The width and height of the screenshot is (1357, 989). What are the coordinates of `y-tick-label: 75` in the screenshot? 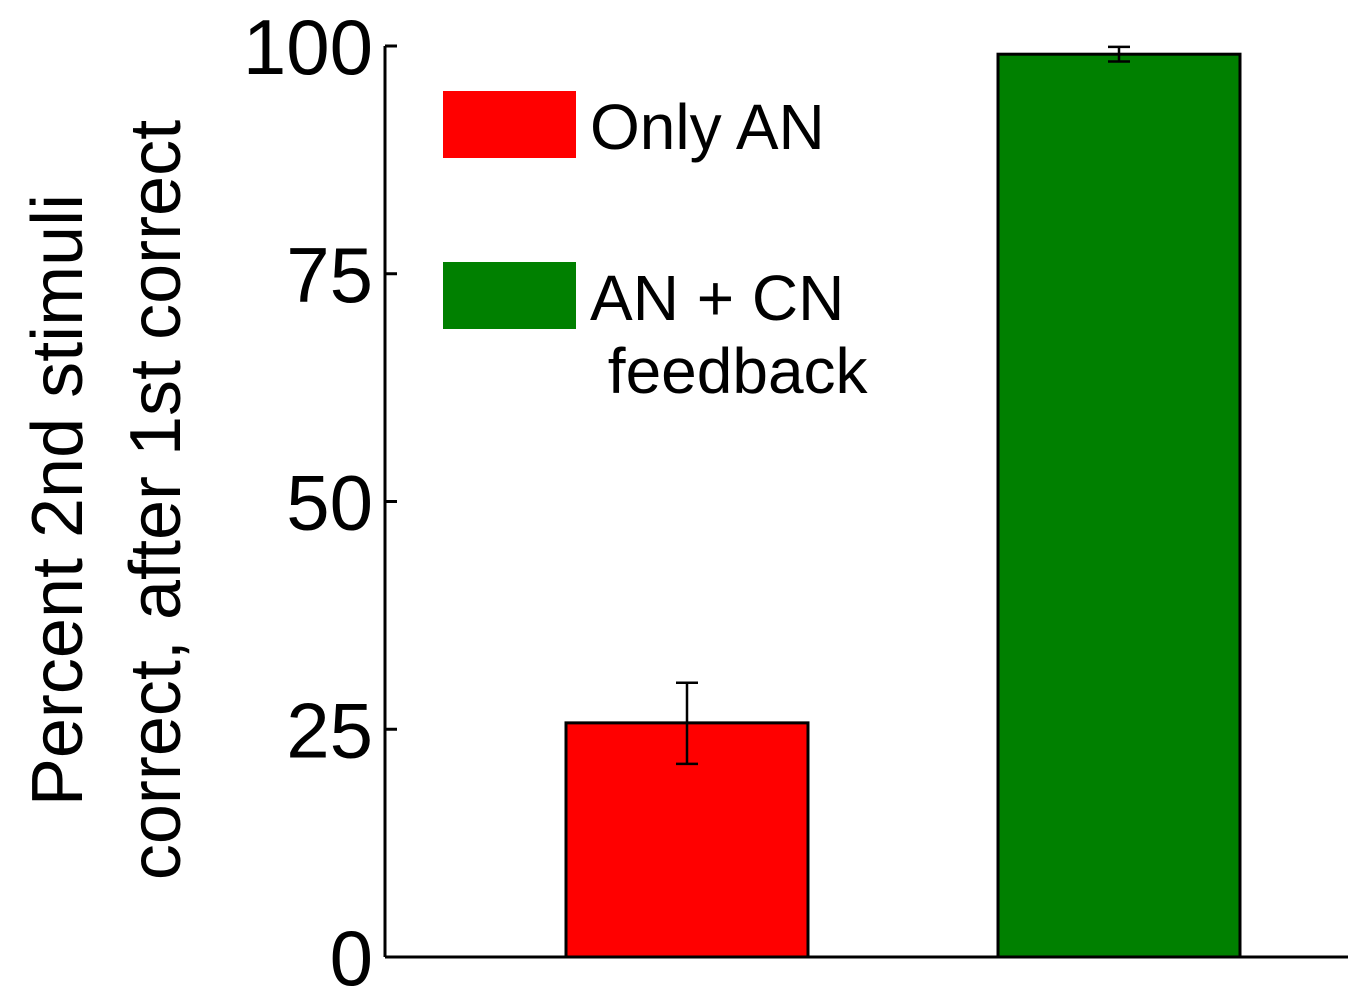 It's located at (329, 275).